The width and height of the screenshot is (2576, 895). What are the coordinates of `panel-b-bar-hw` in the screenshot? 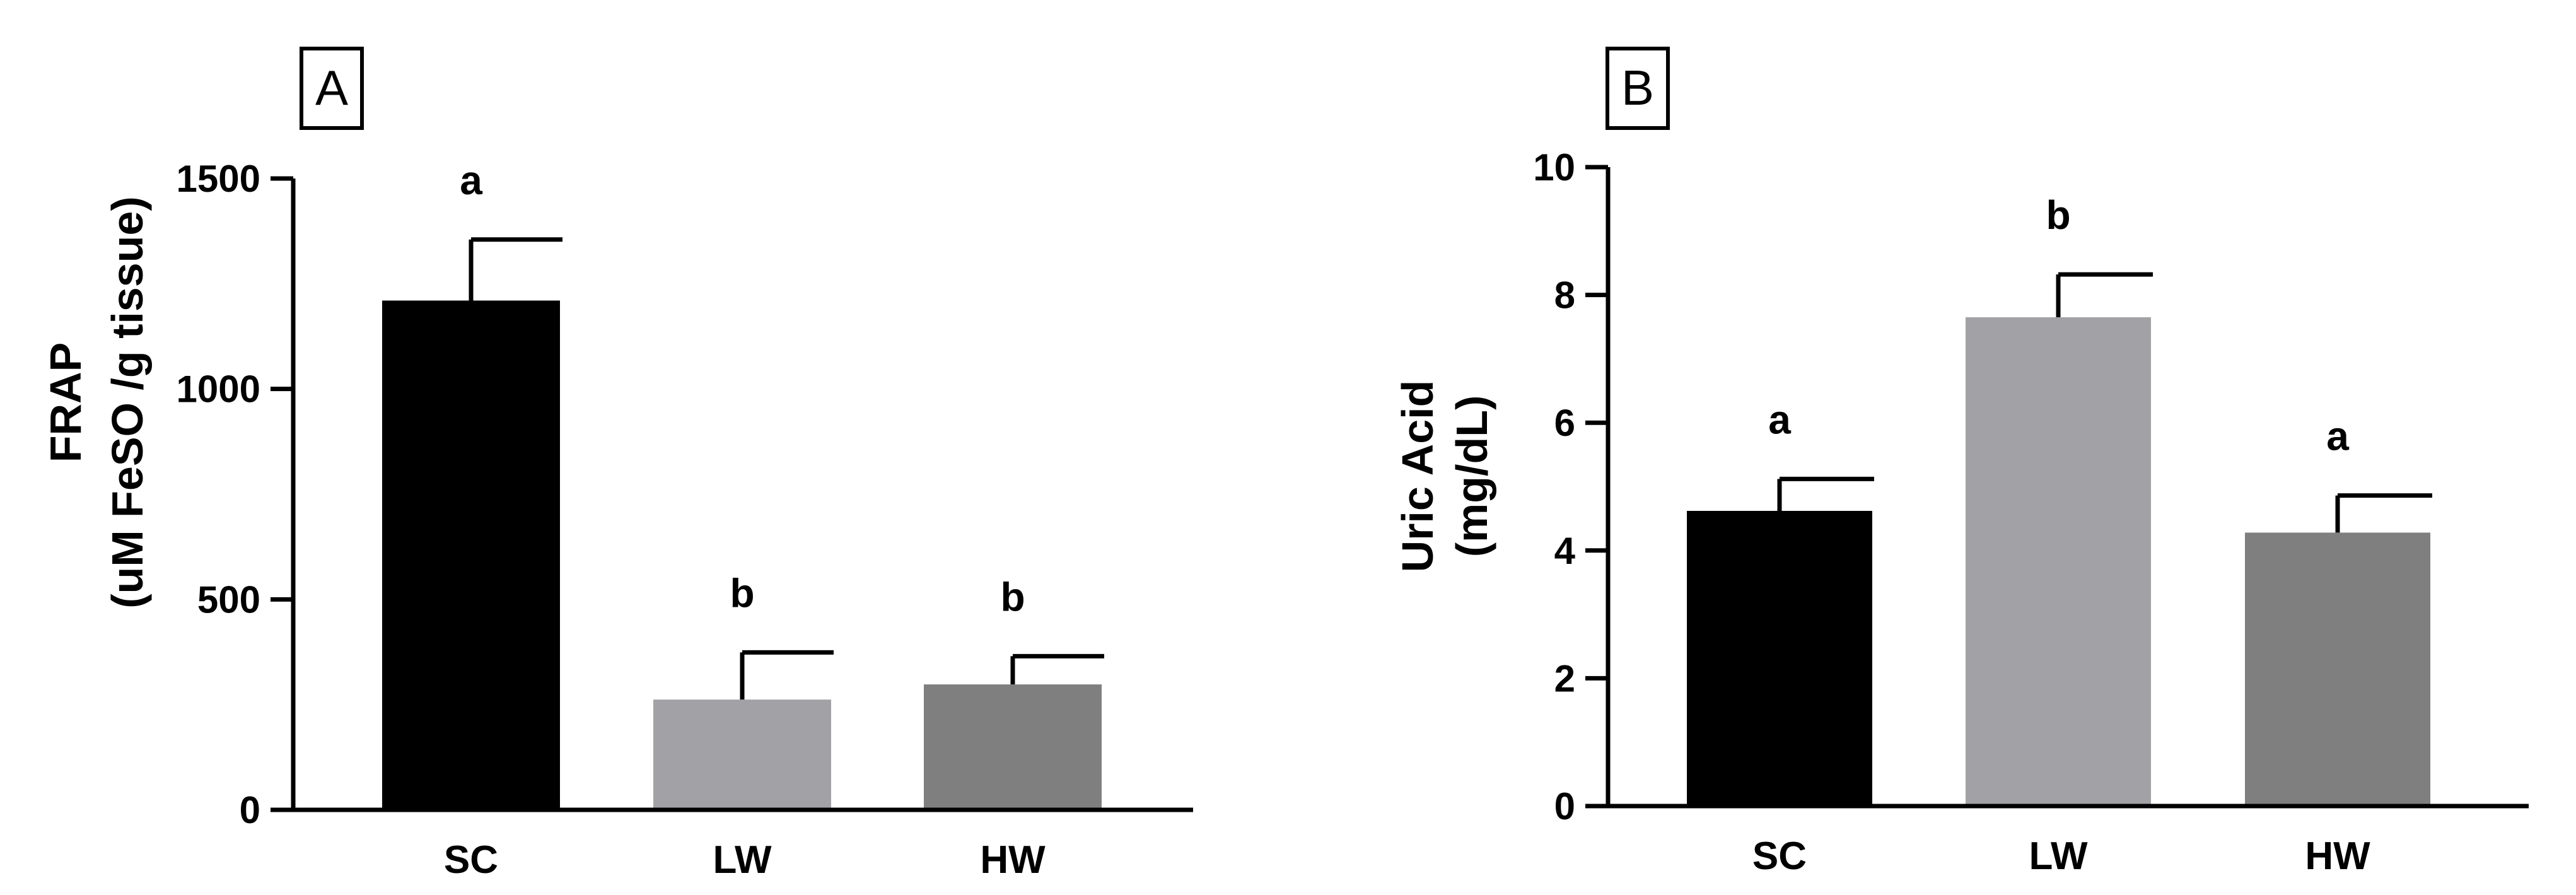 It's located at (2337, 669).